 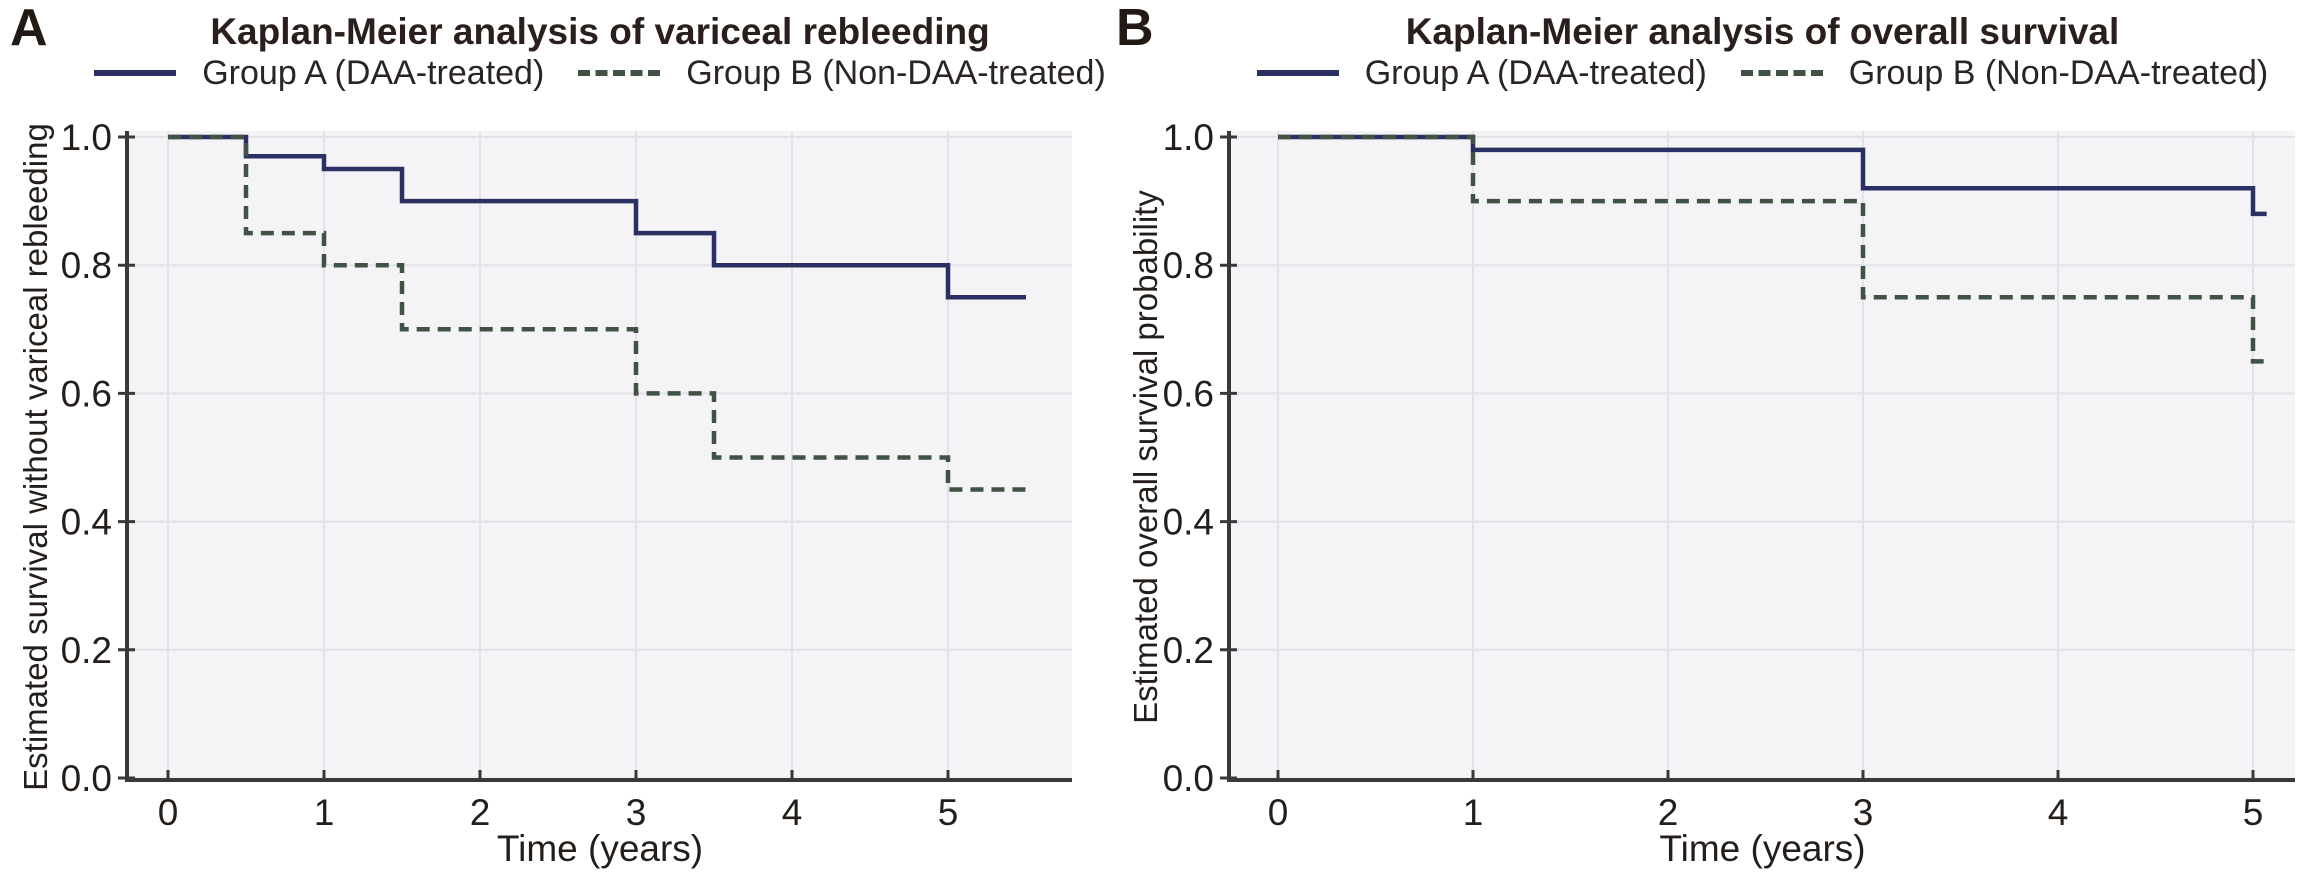 What do you see at coordinates (1135, 28) in the screenshot?
I see `panel-b-letter: B` at bounding box center [1135, 28].